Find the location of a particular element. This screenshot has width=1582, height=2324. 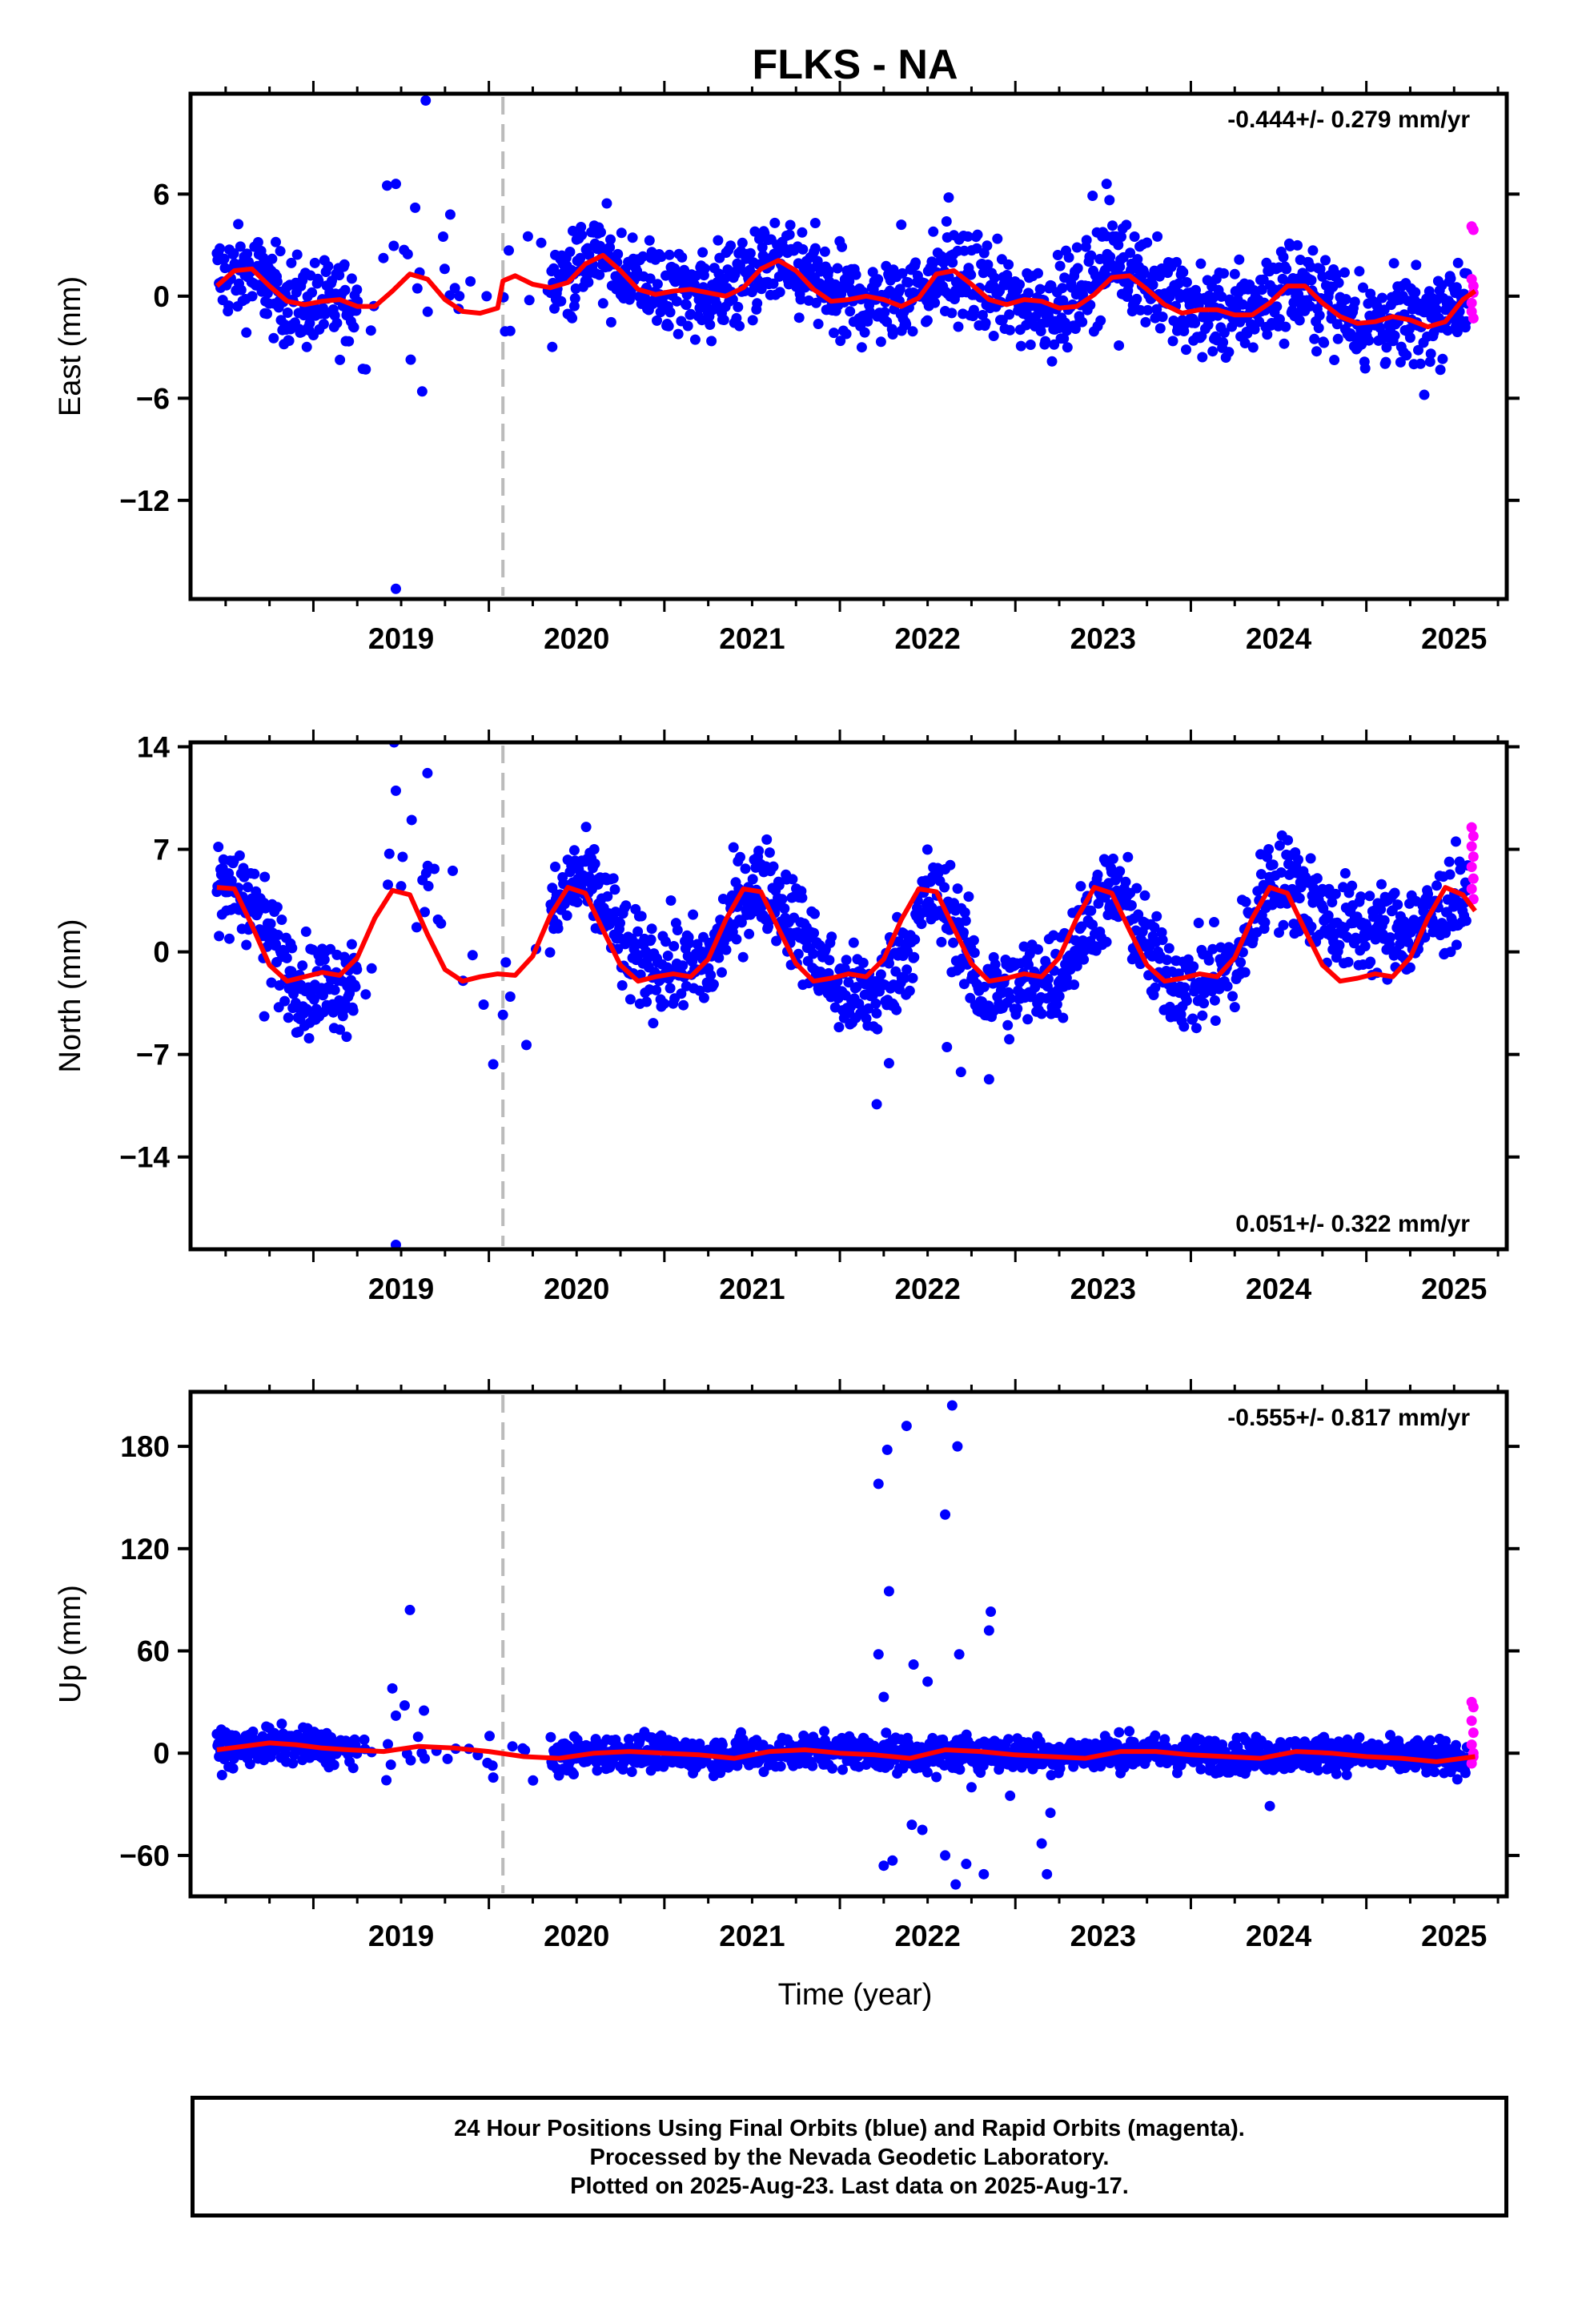

north-xtick-label: 2023 is located at coordinates (1103, 1289).